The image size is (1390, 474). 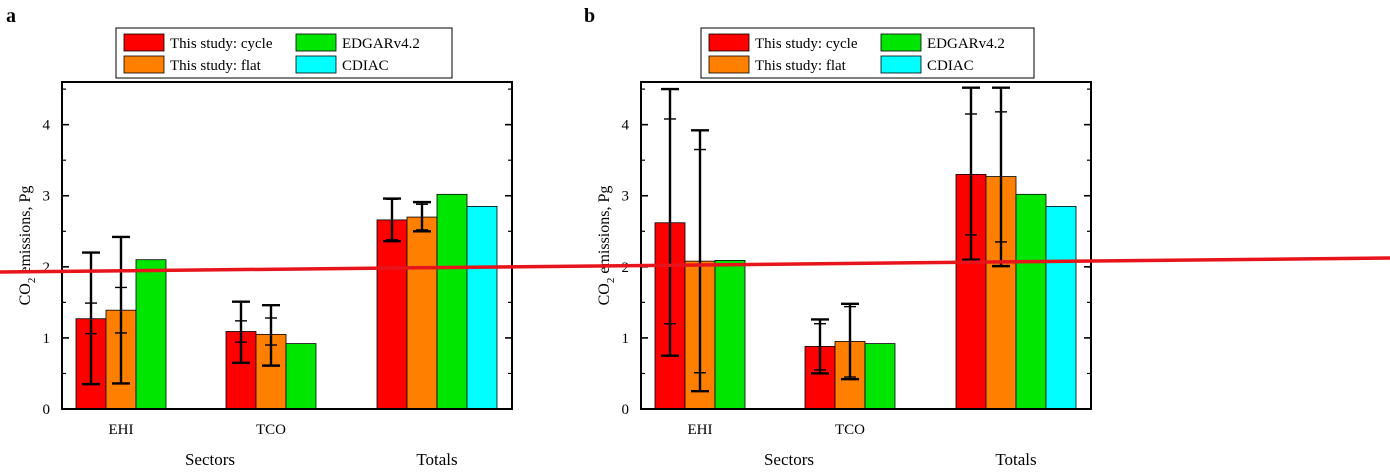 I want to click on panel-label: b, so click(x=589, y=16).